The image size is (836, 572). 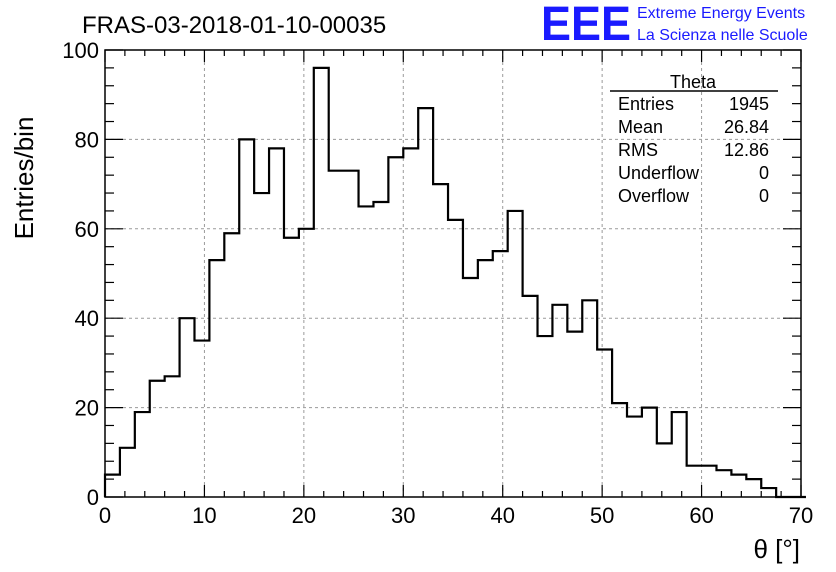 What do you see at coordinates (701, 515) in the screenshot?
I see `x-tick-label: 60` at bounding box center [701, 515].